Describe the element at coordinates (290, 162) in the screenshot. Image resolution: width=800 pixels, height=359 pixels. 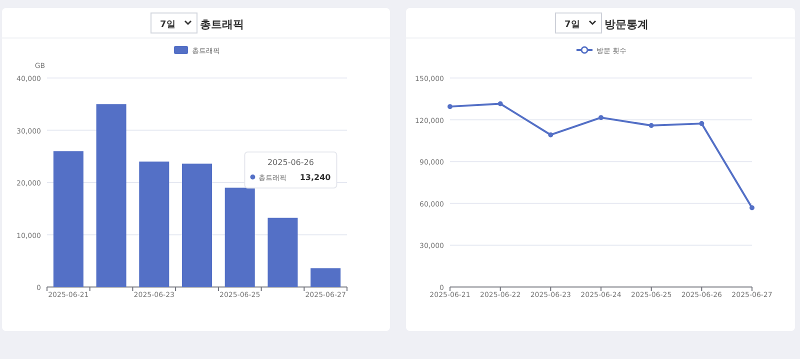
I see `annotation: 2025-06-26` at that location.